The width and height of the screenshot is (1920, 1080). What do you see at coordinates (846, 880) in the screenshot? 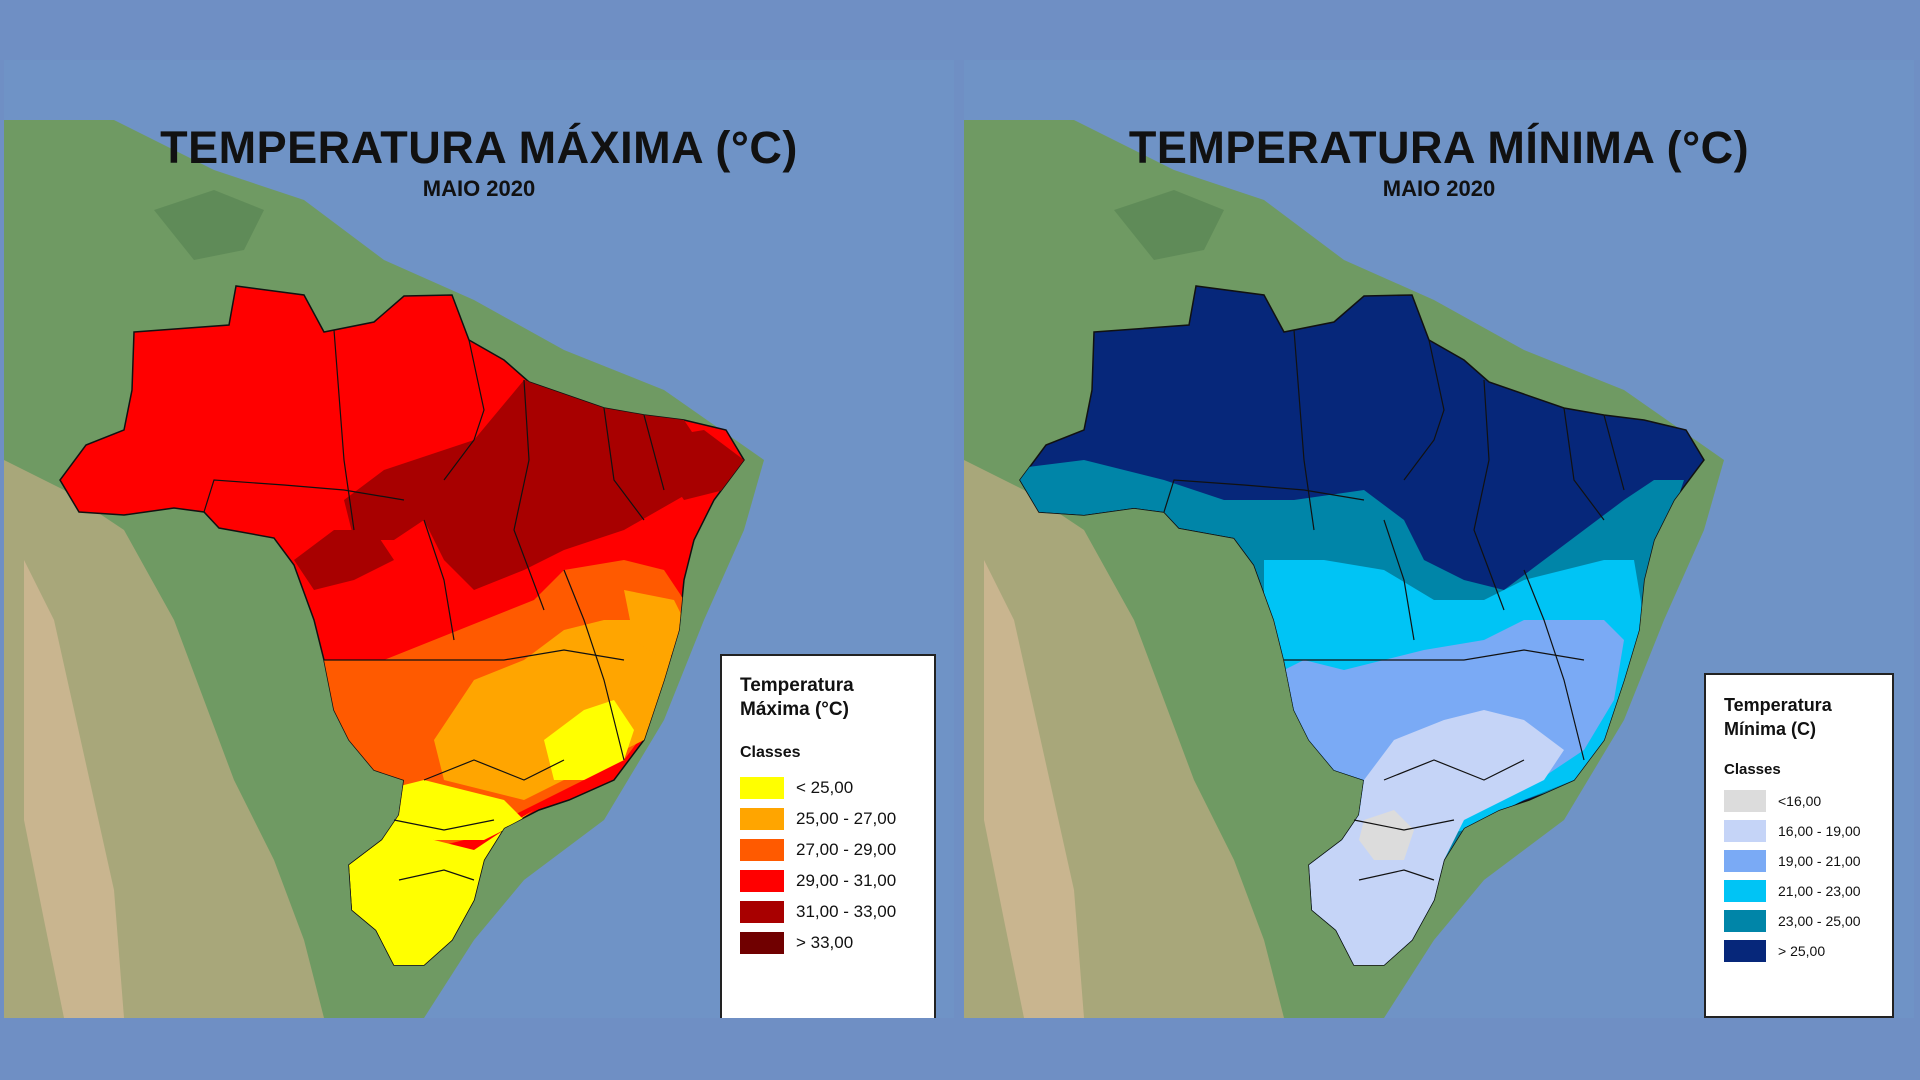
I see `legend-item-label: 29,00 - 31,00` at bounding box center [846, 880].